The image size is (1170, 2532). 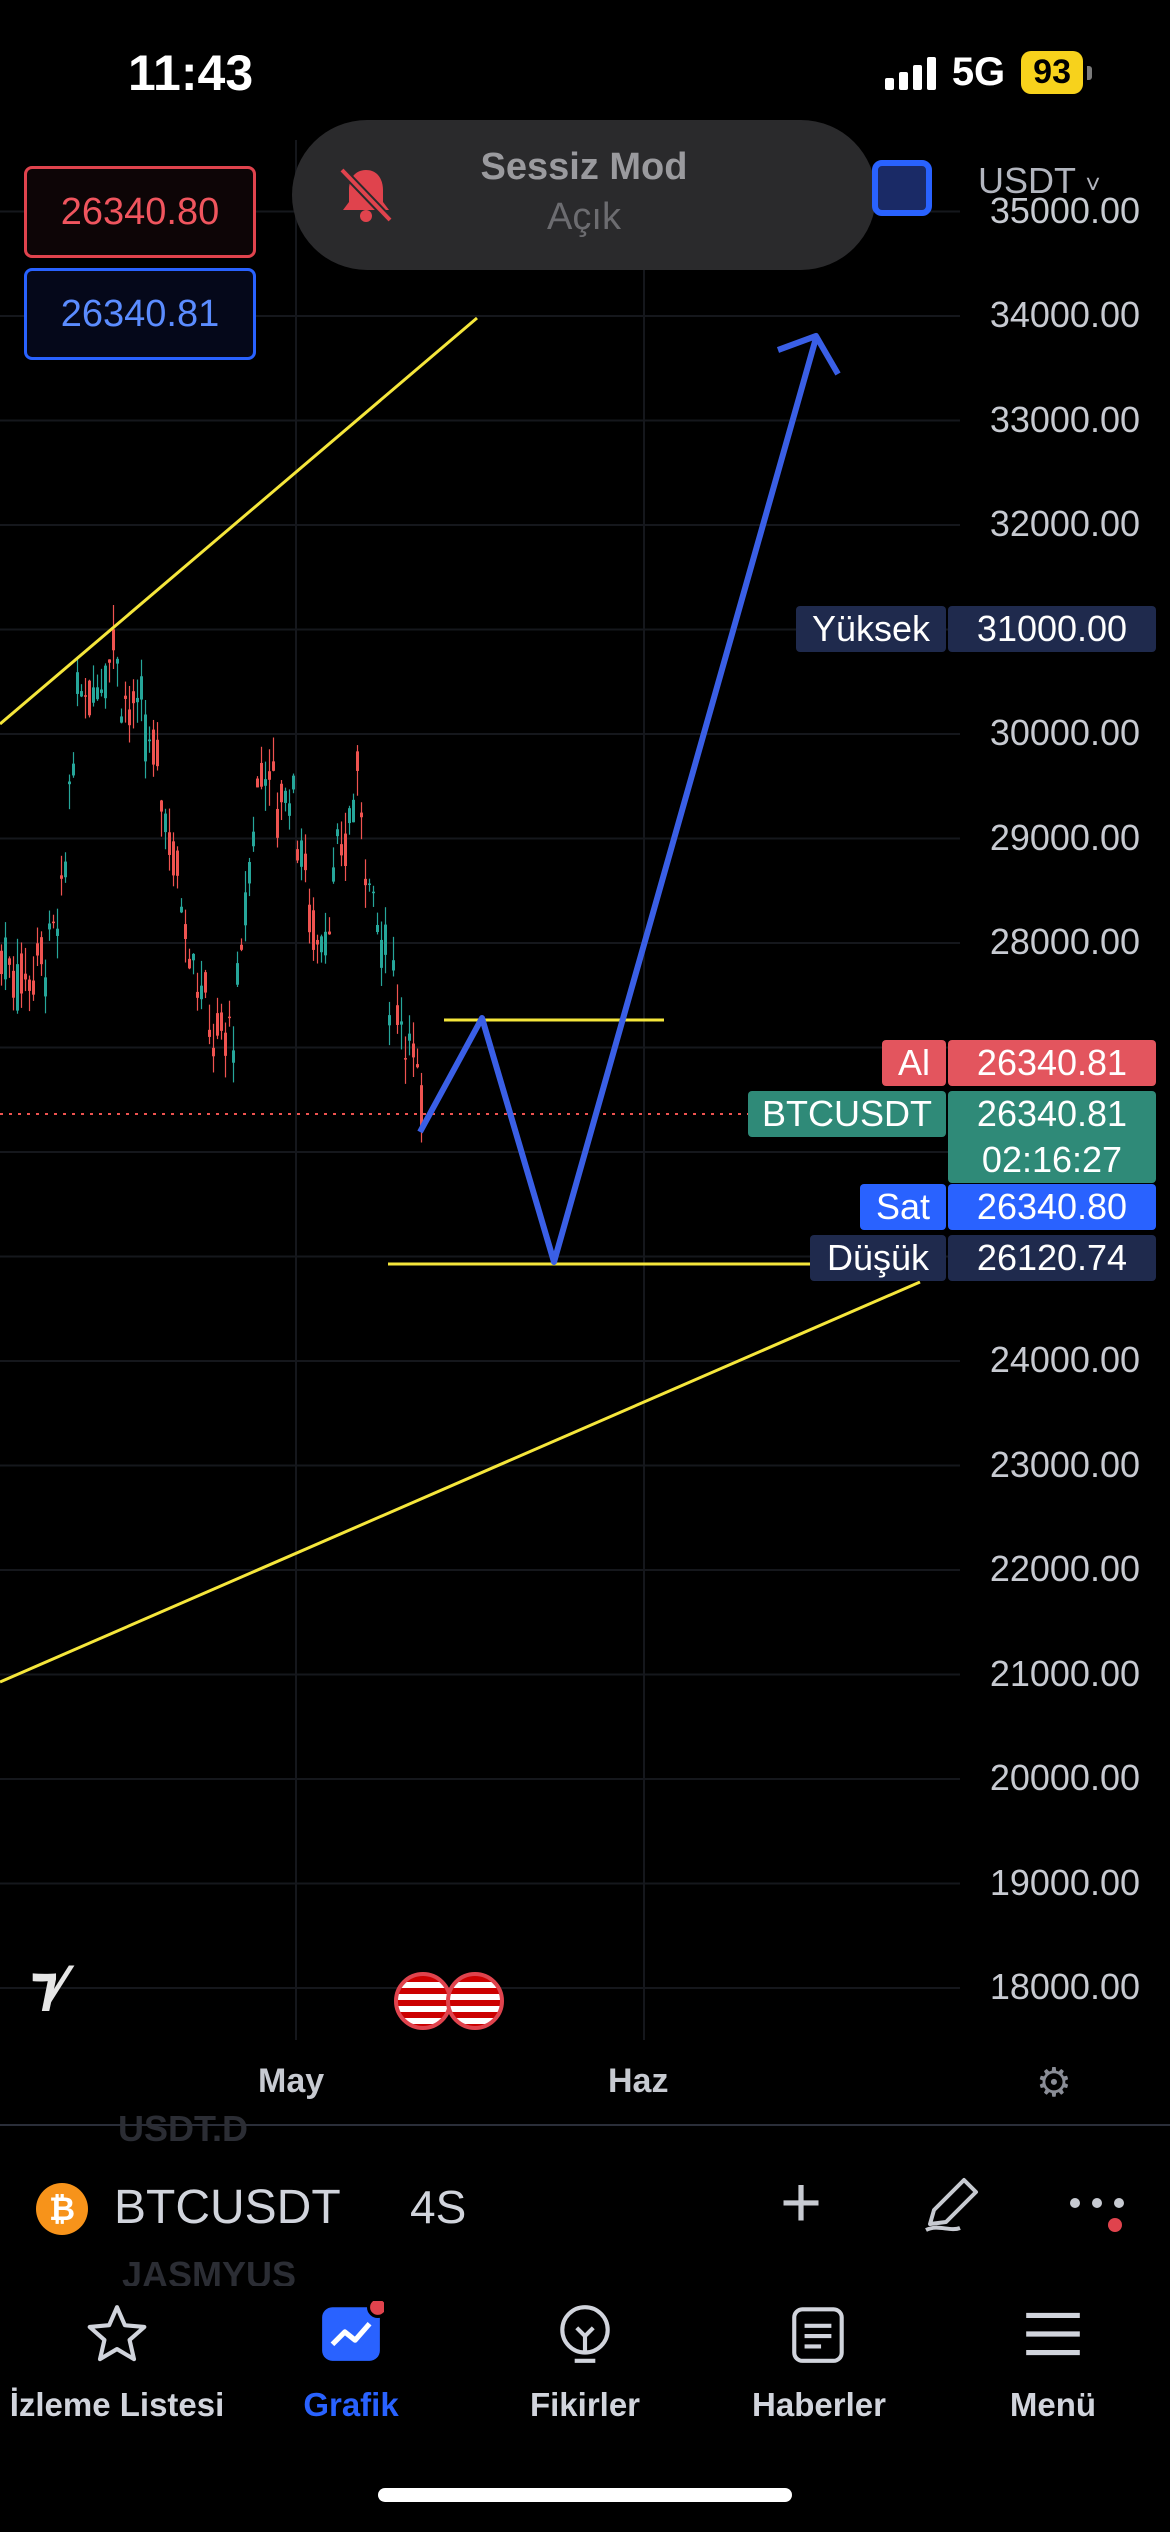 What do you see at coordinates (871, 629) in the screenshot?
I see `high-label: Yüksek` at bounding box center [871, 629].